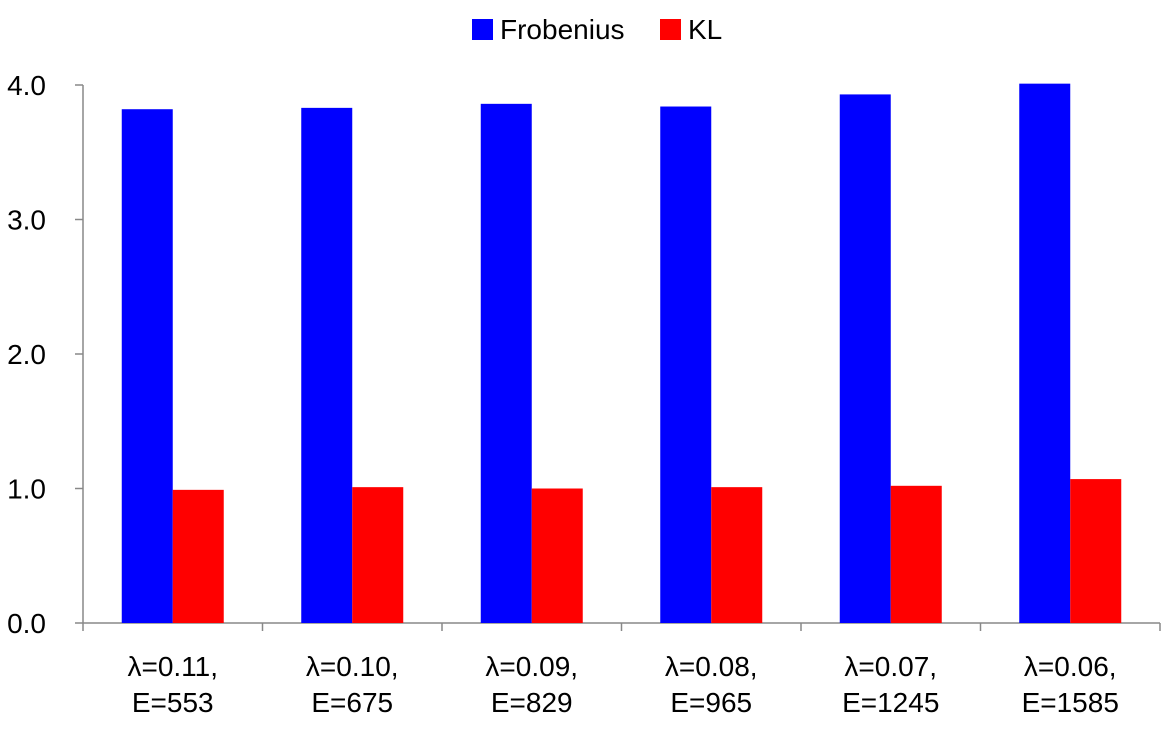 Image resolution: width=1167 pixels, height=729 pixels. What do you see at coordinates (173, 702) in the screenshot?
I see `x-category-label: E=553` at bounding box center [173, 702].